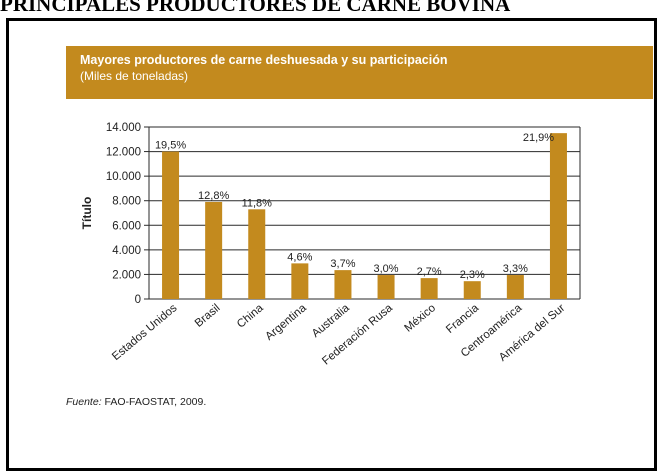 Image resolution: width=663 pixels, height=473 pixels. I want to click on source-text: FAO-FAOSTAT, 2009., so click(154, 402).